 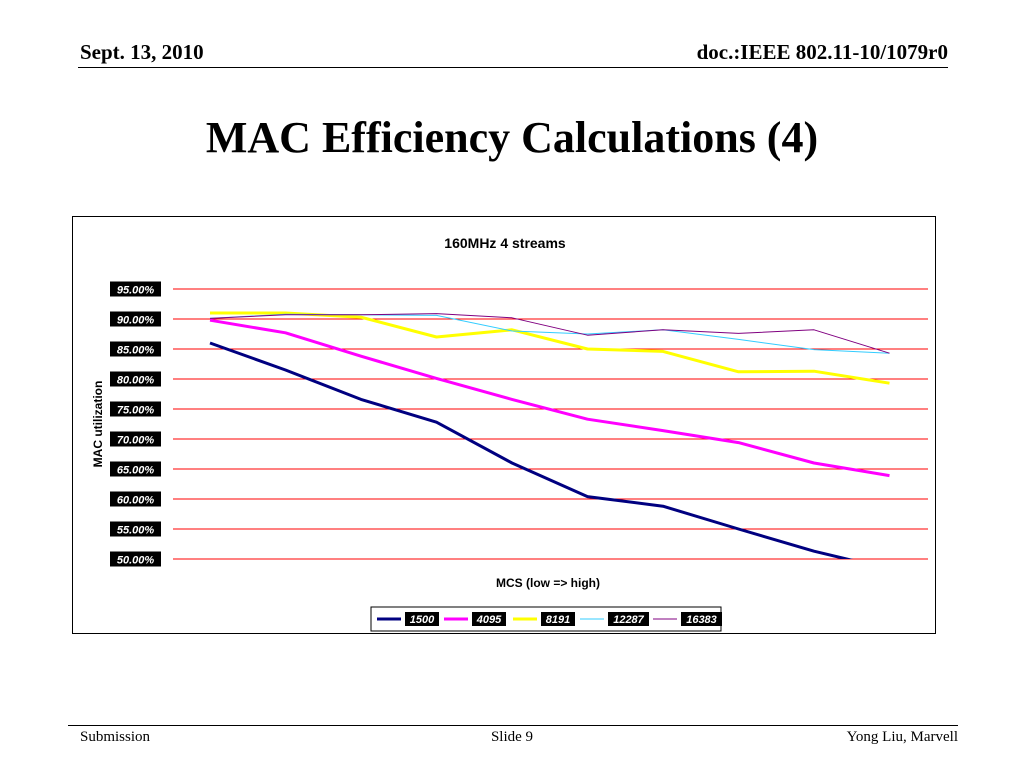 What do you see at coordinates (489, 620) in the screenshot?
I see `svg-text: 4095` at bounding box center [489, 620].